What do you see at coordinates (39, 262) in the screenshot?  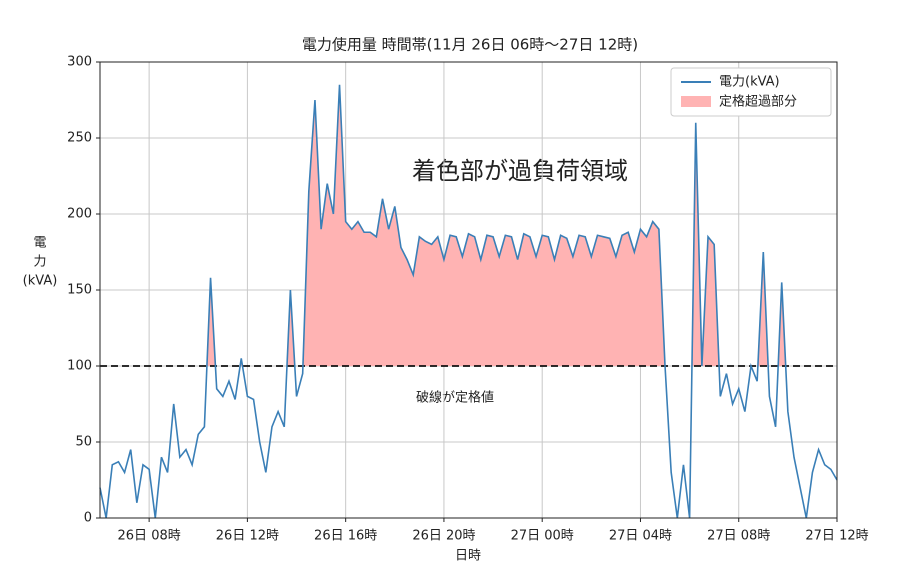 I see `y-axis-label: 力` at bounding box center [39, 262].